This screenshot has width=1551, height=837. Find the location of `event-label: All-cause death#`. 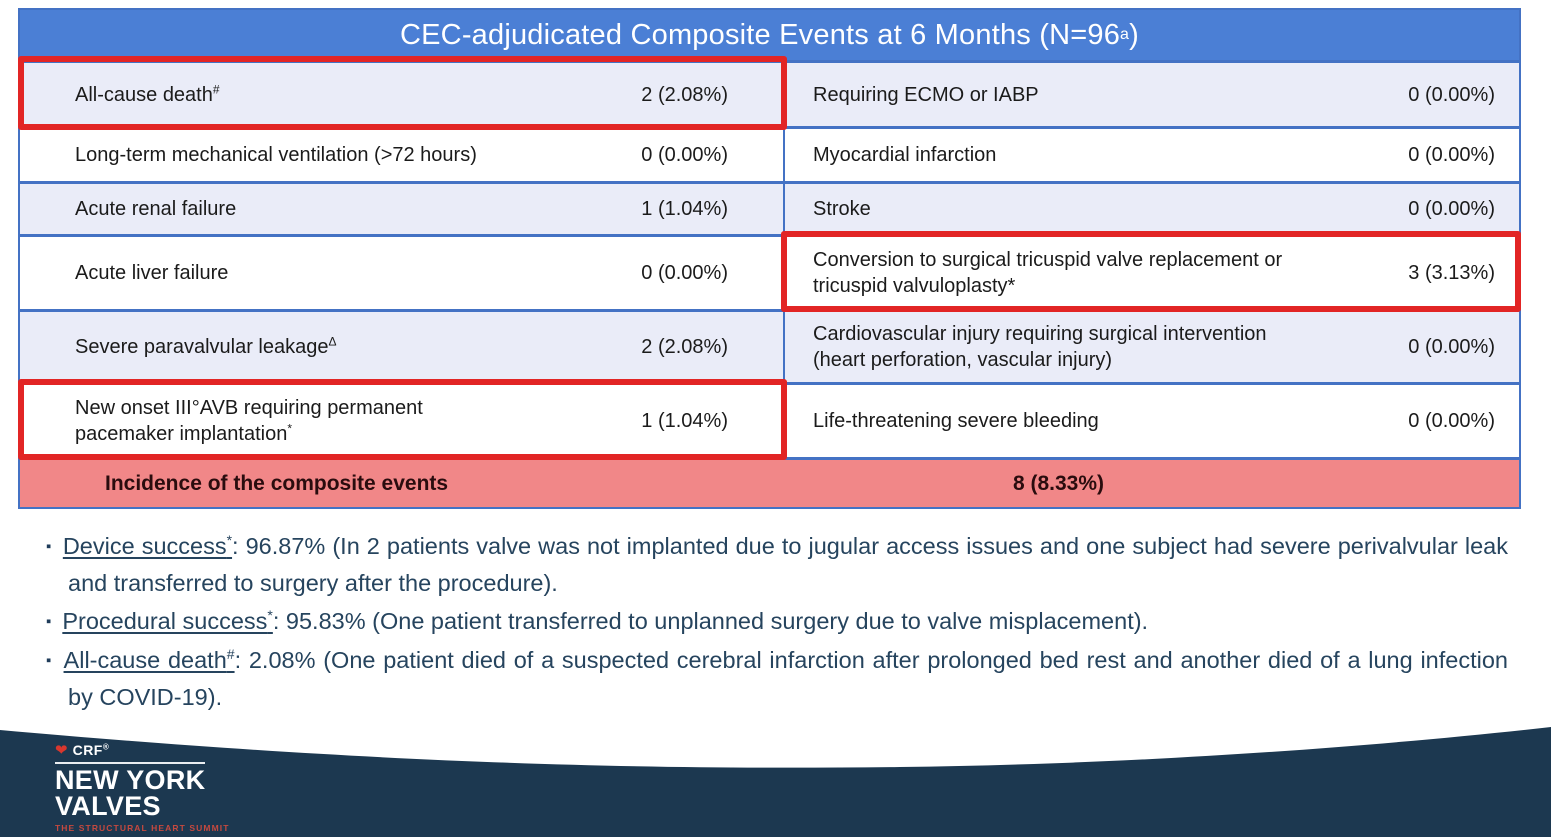

event-label: All-cause death# is located at coordinates (147, 93).